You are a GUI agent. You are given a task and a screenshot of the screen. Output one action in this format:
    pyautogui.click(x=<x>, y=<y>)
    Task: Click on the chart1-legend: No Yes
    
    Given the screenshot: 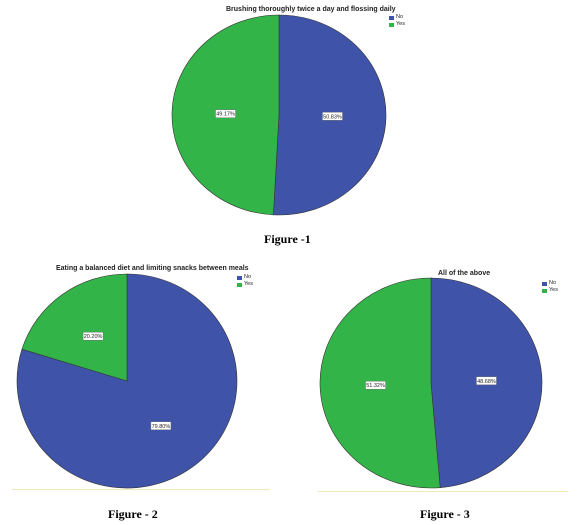 What is the action you would take?
    pyautogui.click(x=397, y=21)
    